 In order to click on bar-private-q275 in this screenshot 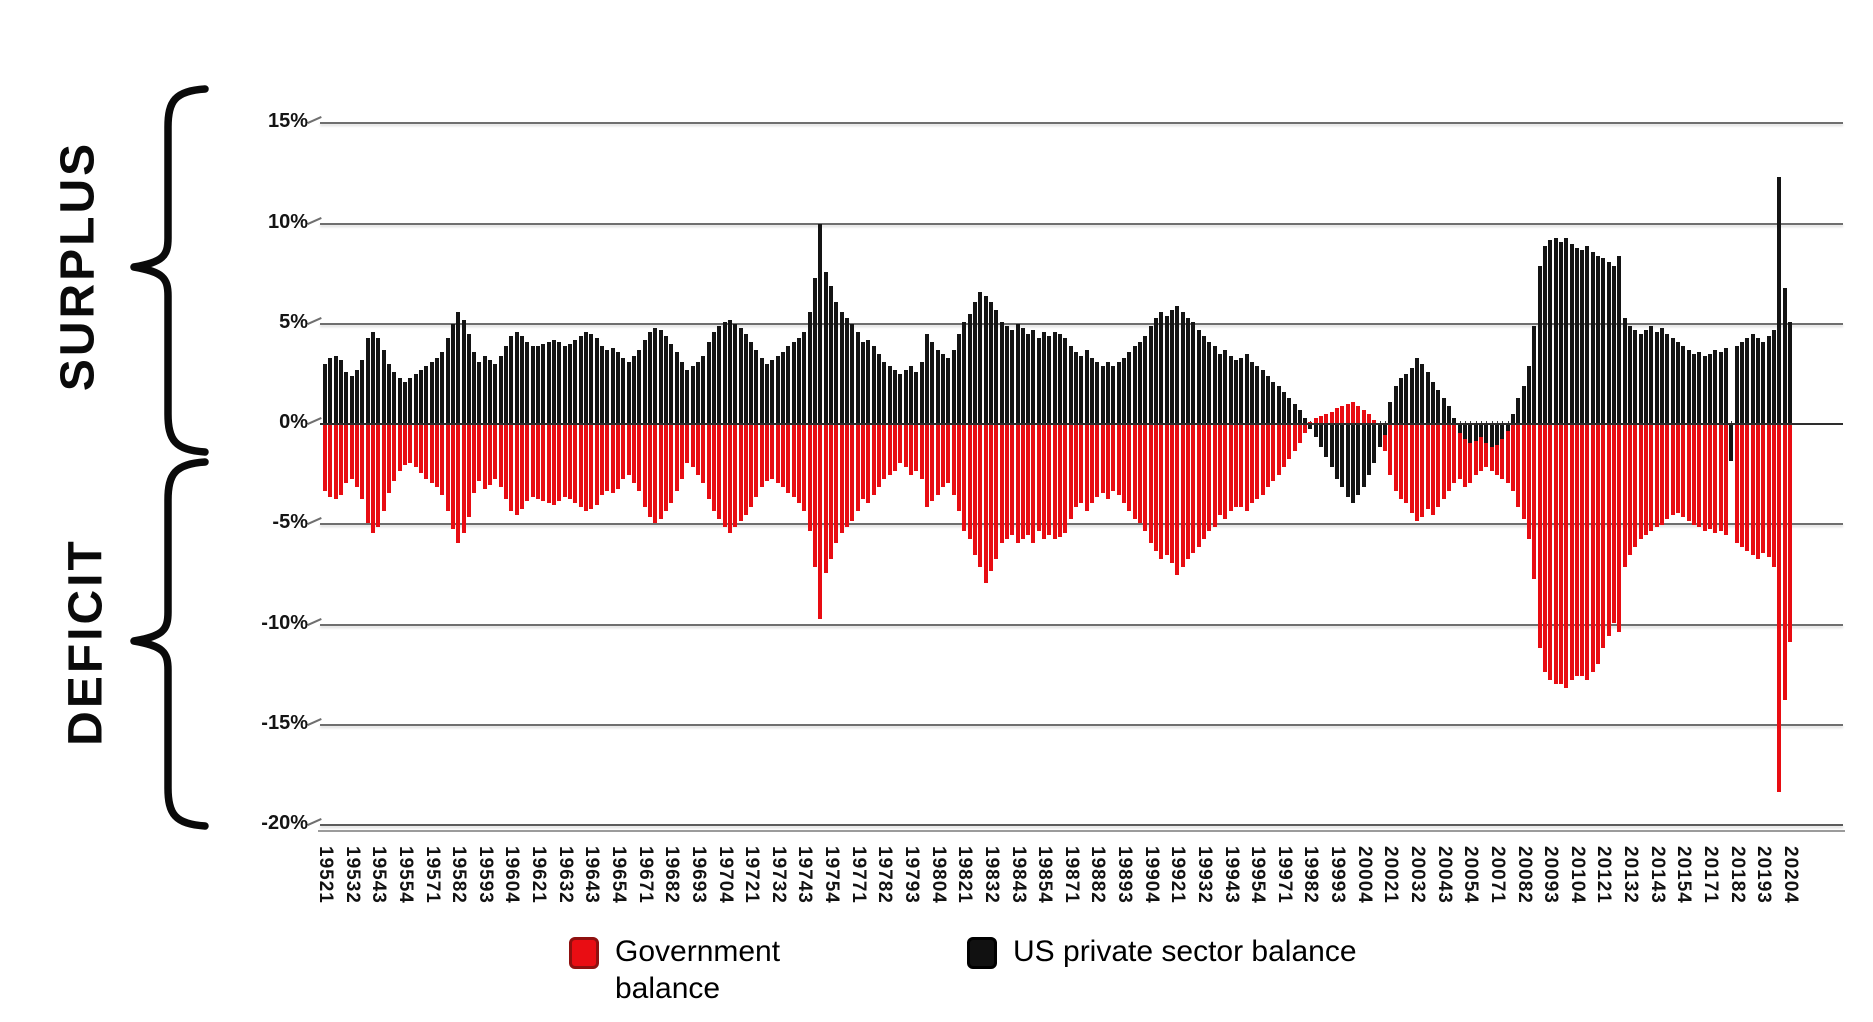, I will do `click(1789, 372)`.